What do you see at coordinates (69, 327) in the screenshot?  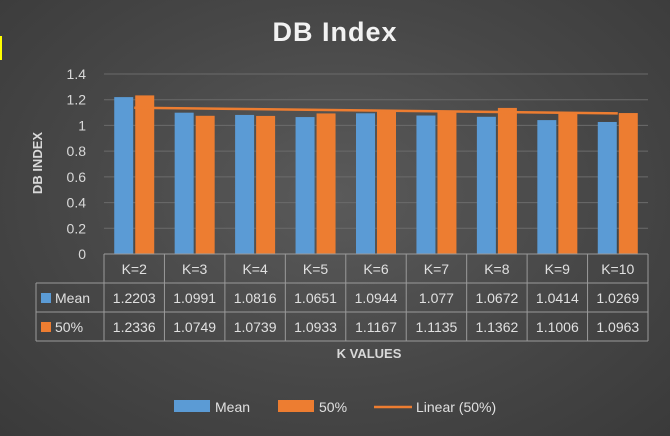 I see `table-series-name: 50%` at bounding box center [69, 327].